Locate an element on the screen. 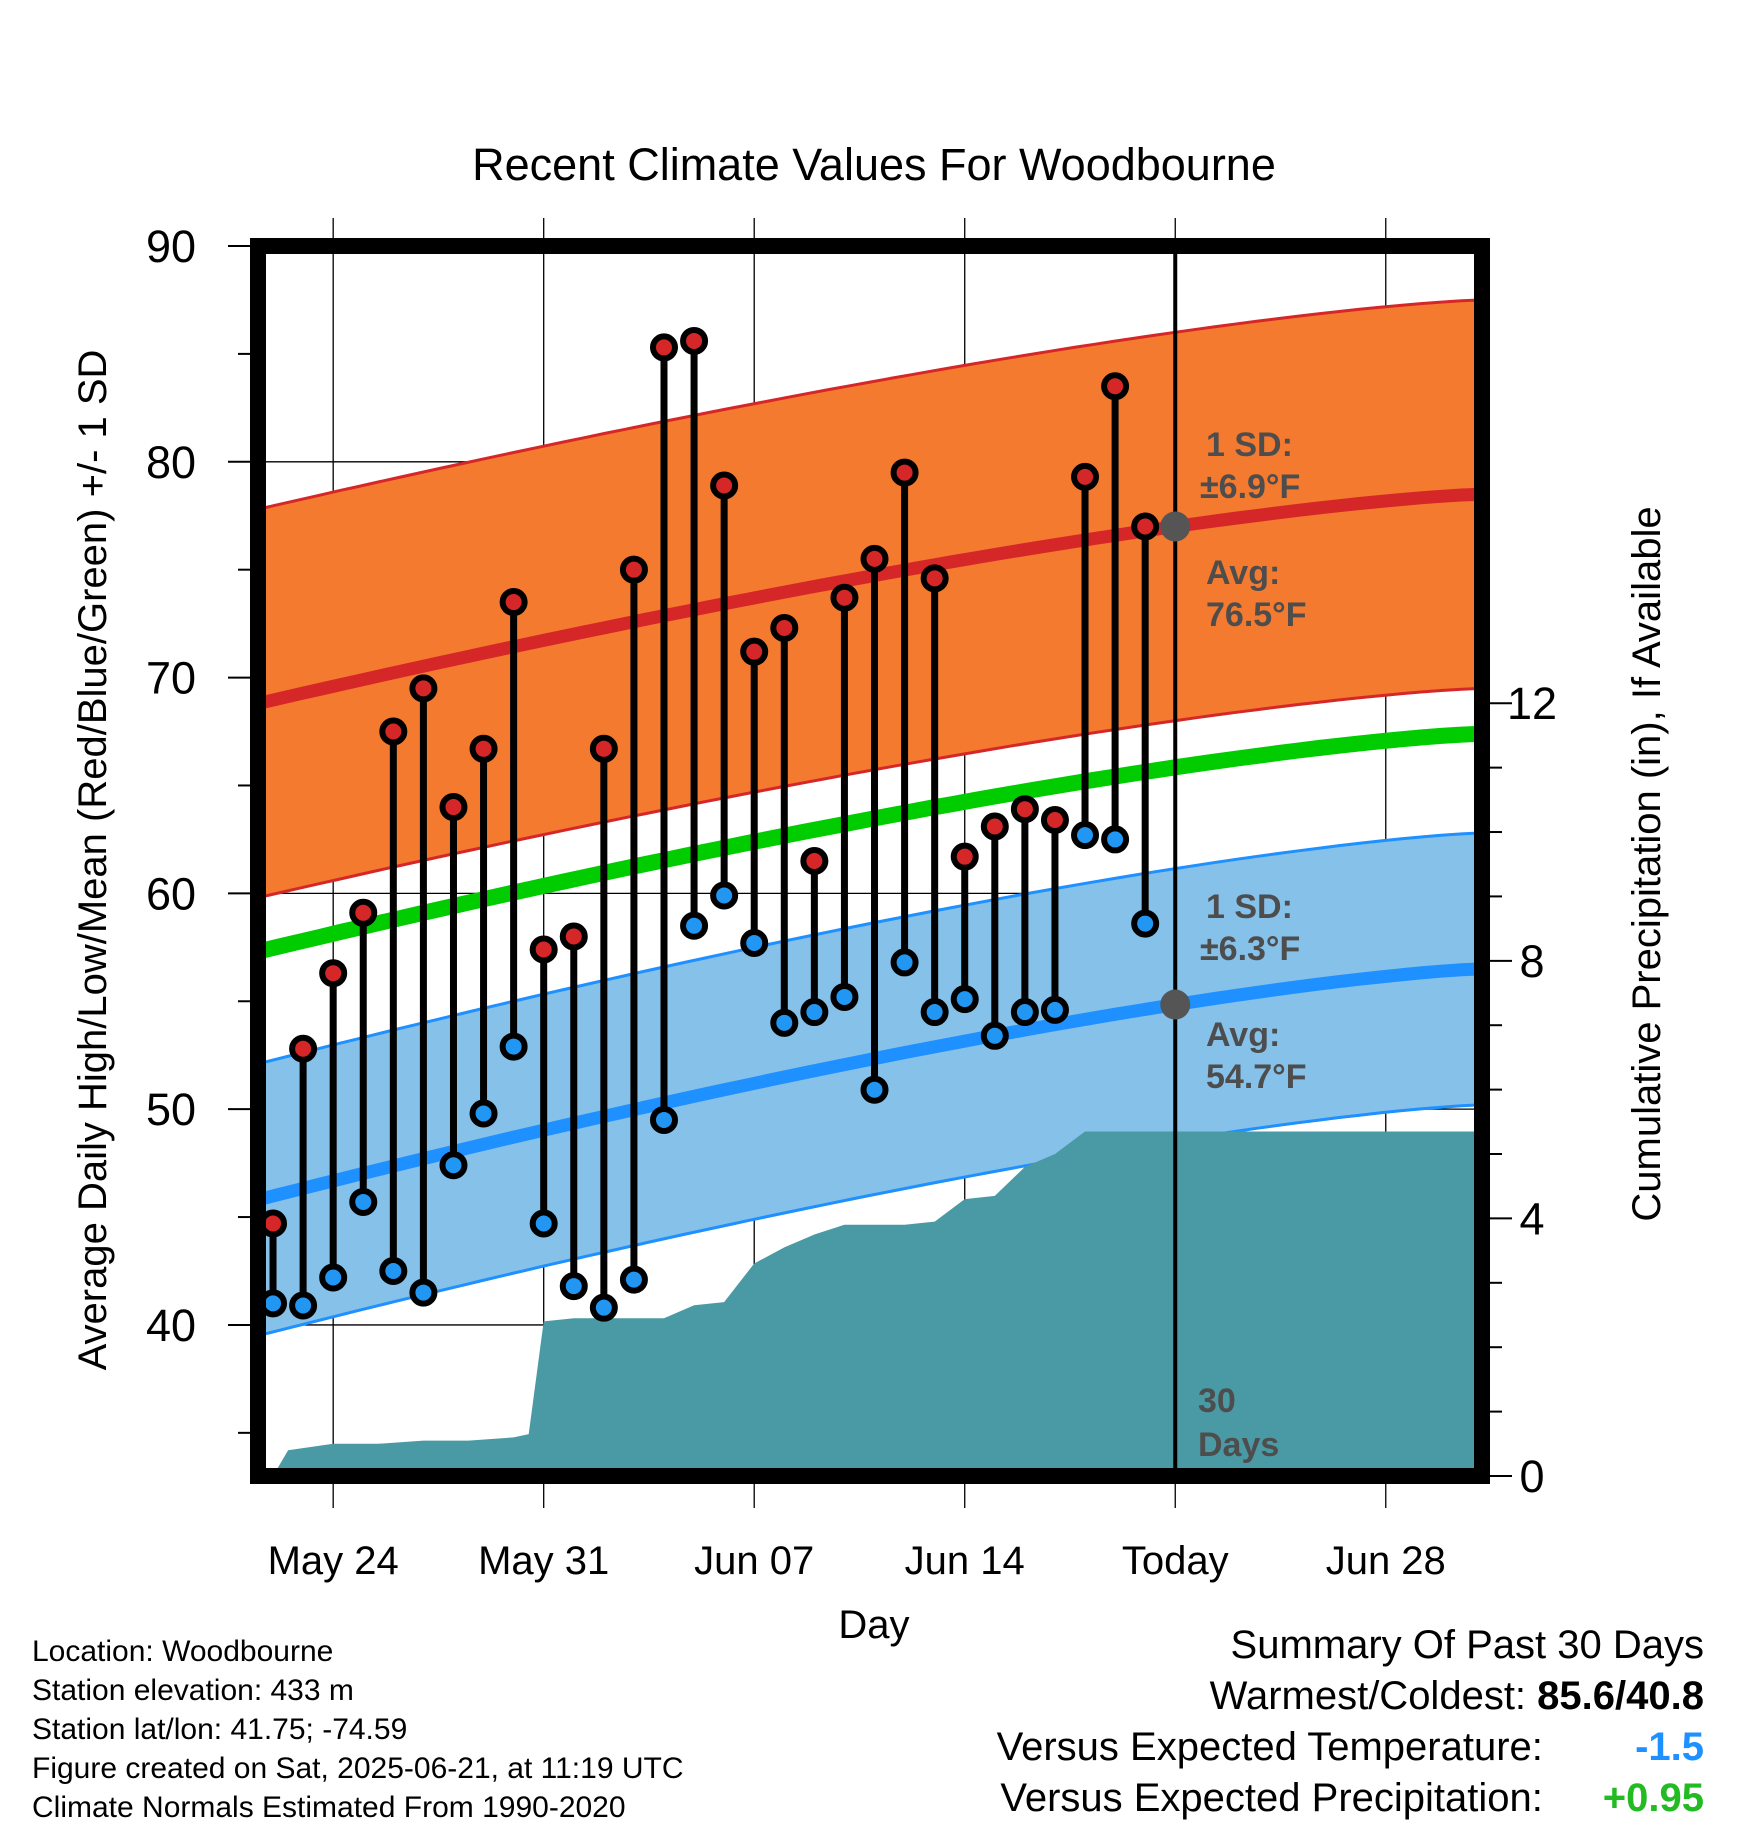 The width and height of the screenshot is (1748, 1828). mean-normal-line is located at coordinates (870, 842).